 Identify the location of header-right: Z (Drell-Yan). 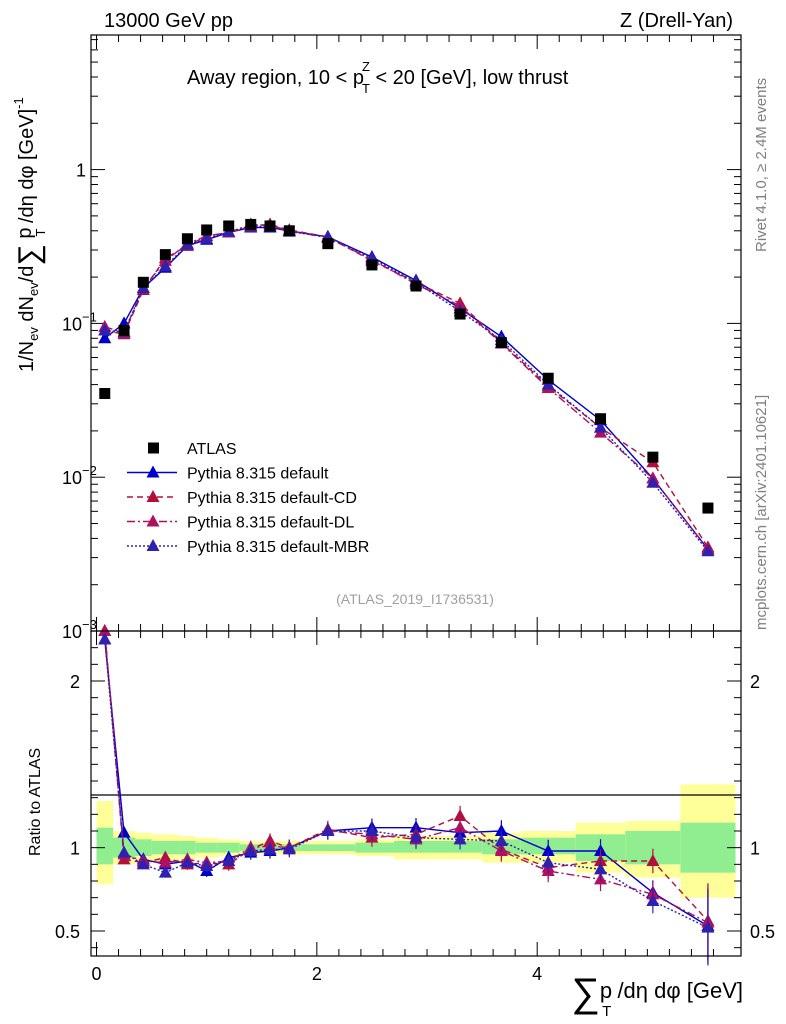
(676, 21).